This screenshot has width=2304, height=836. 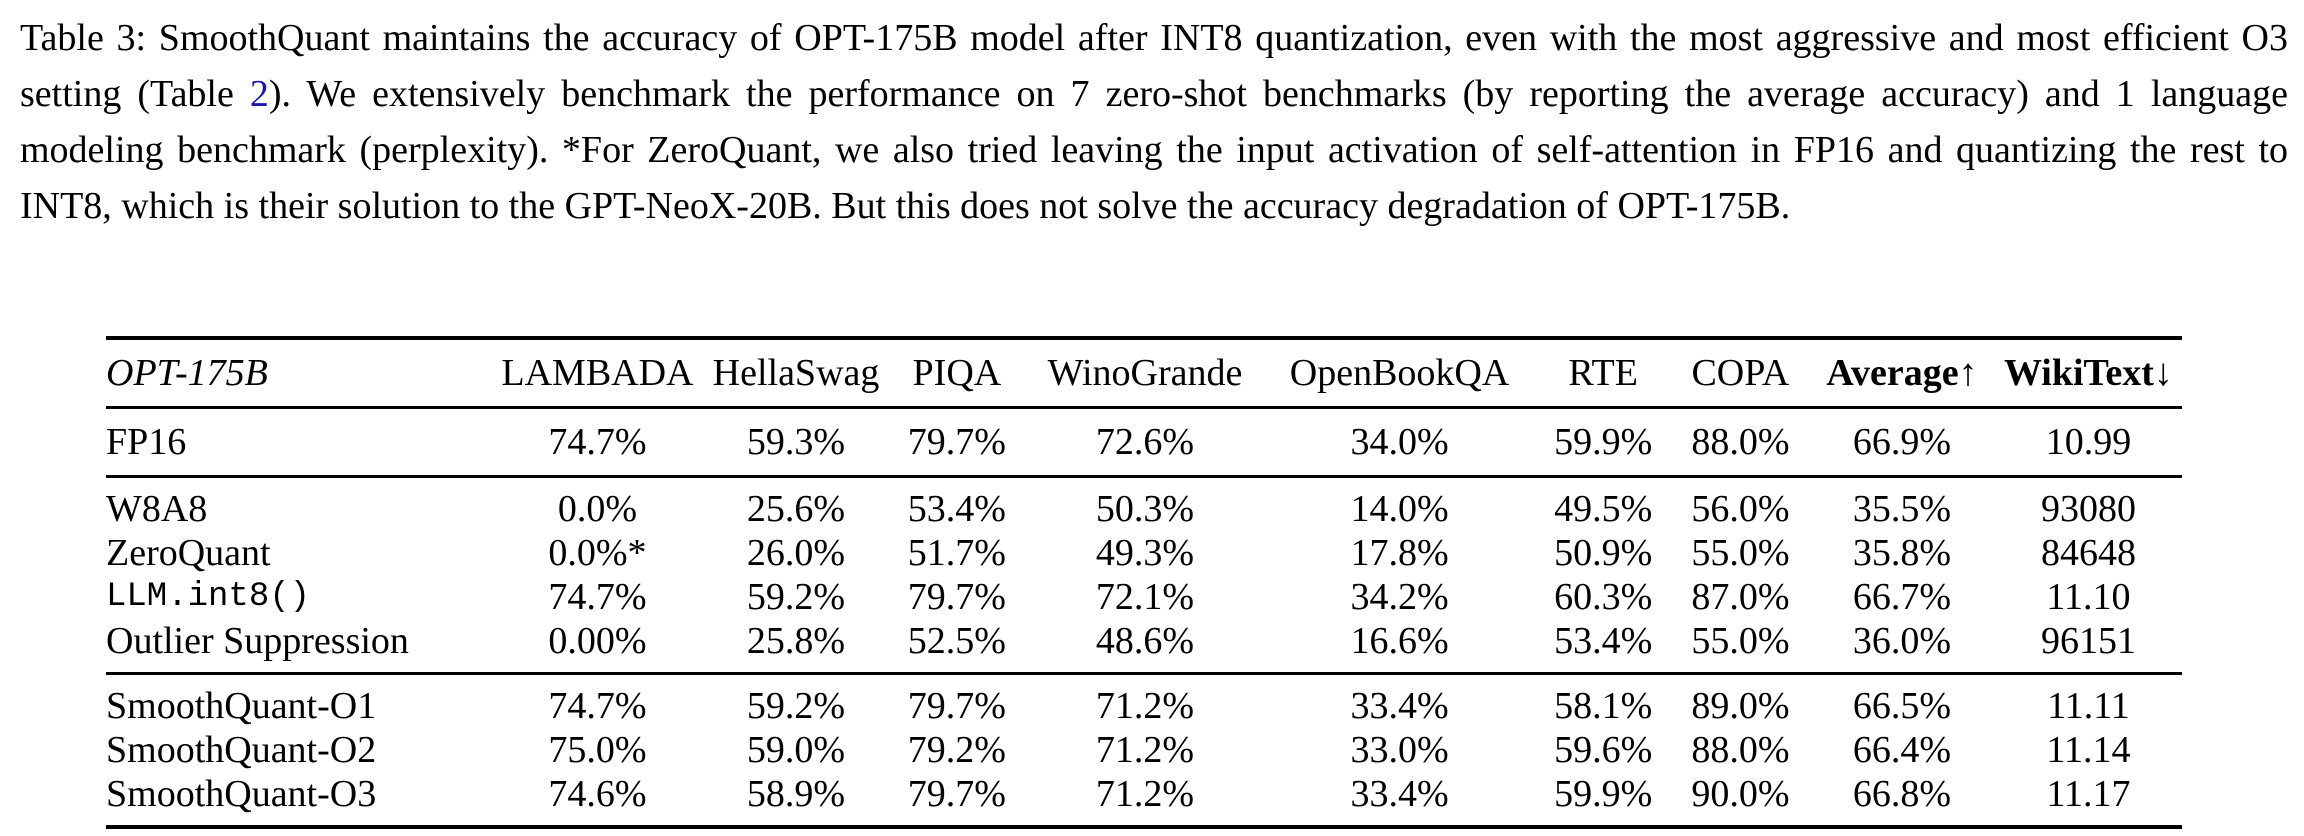 What do you see at coordinates (187, 373) in the screenshot?
I see `header-model: OPT-175B` at bounding box center [187, 373].